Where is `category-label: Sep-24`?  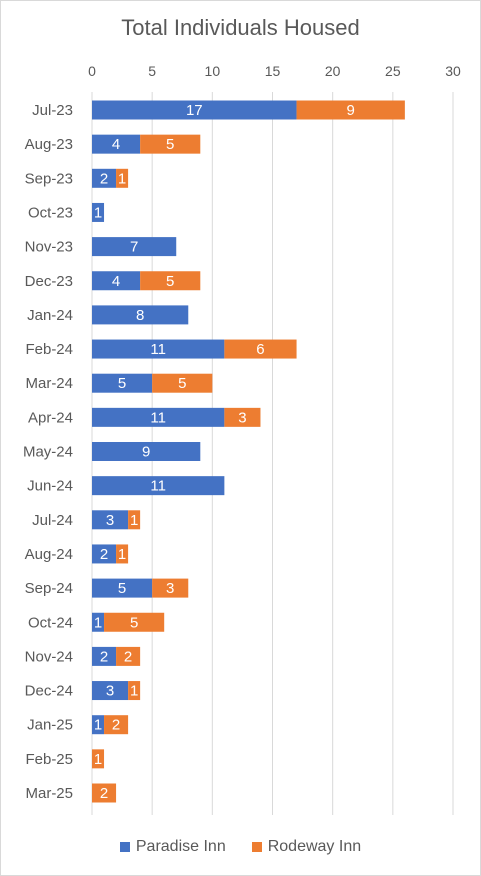 category-label: Sep-24 is located at coordinates (49, 588).